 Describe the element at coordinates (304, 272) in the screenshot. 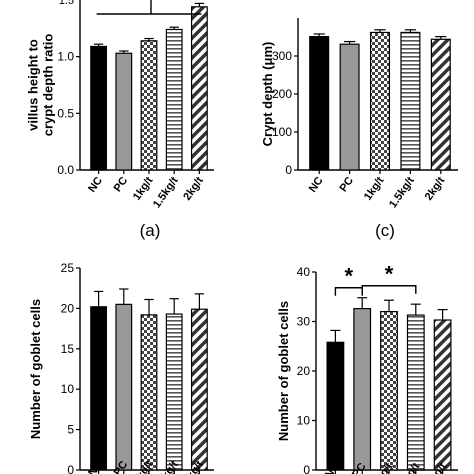

I see `y-tick-label: 40` at that location.